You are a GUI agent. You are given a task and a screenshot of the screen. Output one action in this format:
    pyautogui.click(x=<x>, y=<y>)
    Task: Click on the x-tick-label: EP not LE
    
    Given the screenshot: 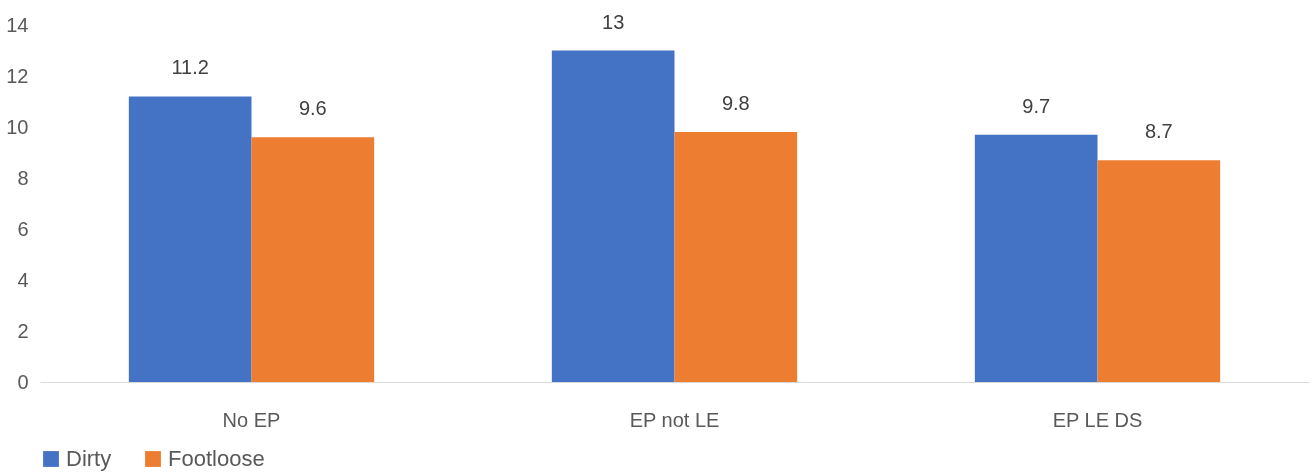 What is the action you would take?
    pyautogui.click(x=674, y=419)
    